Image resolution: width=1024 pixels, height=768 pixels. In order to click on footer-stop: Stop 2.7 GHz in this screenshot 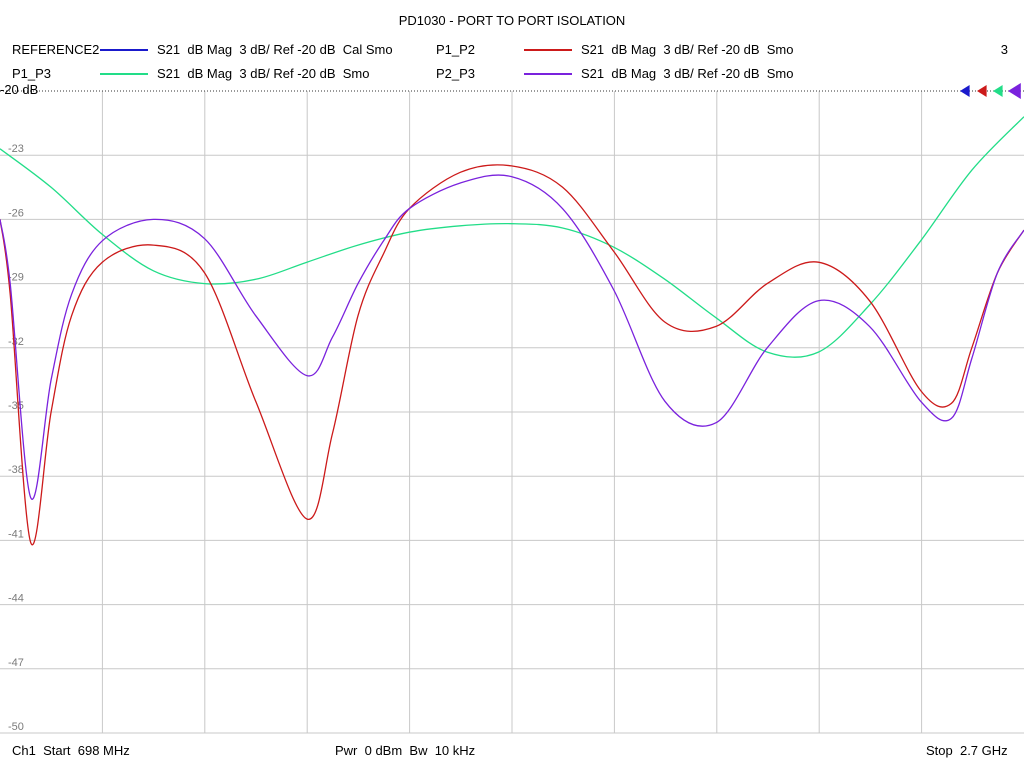, I will do `click(967, 750)`.